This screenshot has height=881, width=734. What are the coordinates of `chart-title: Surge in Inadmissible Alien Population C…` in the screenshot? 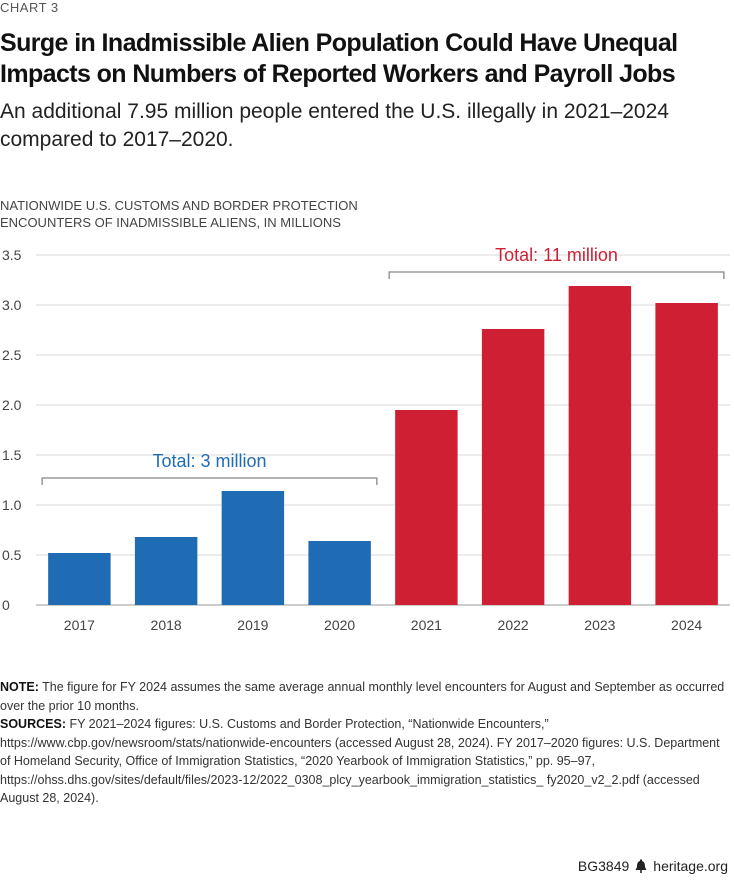 It's located at (365, 59).